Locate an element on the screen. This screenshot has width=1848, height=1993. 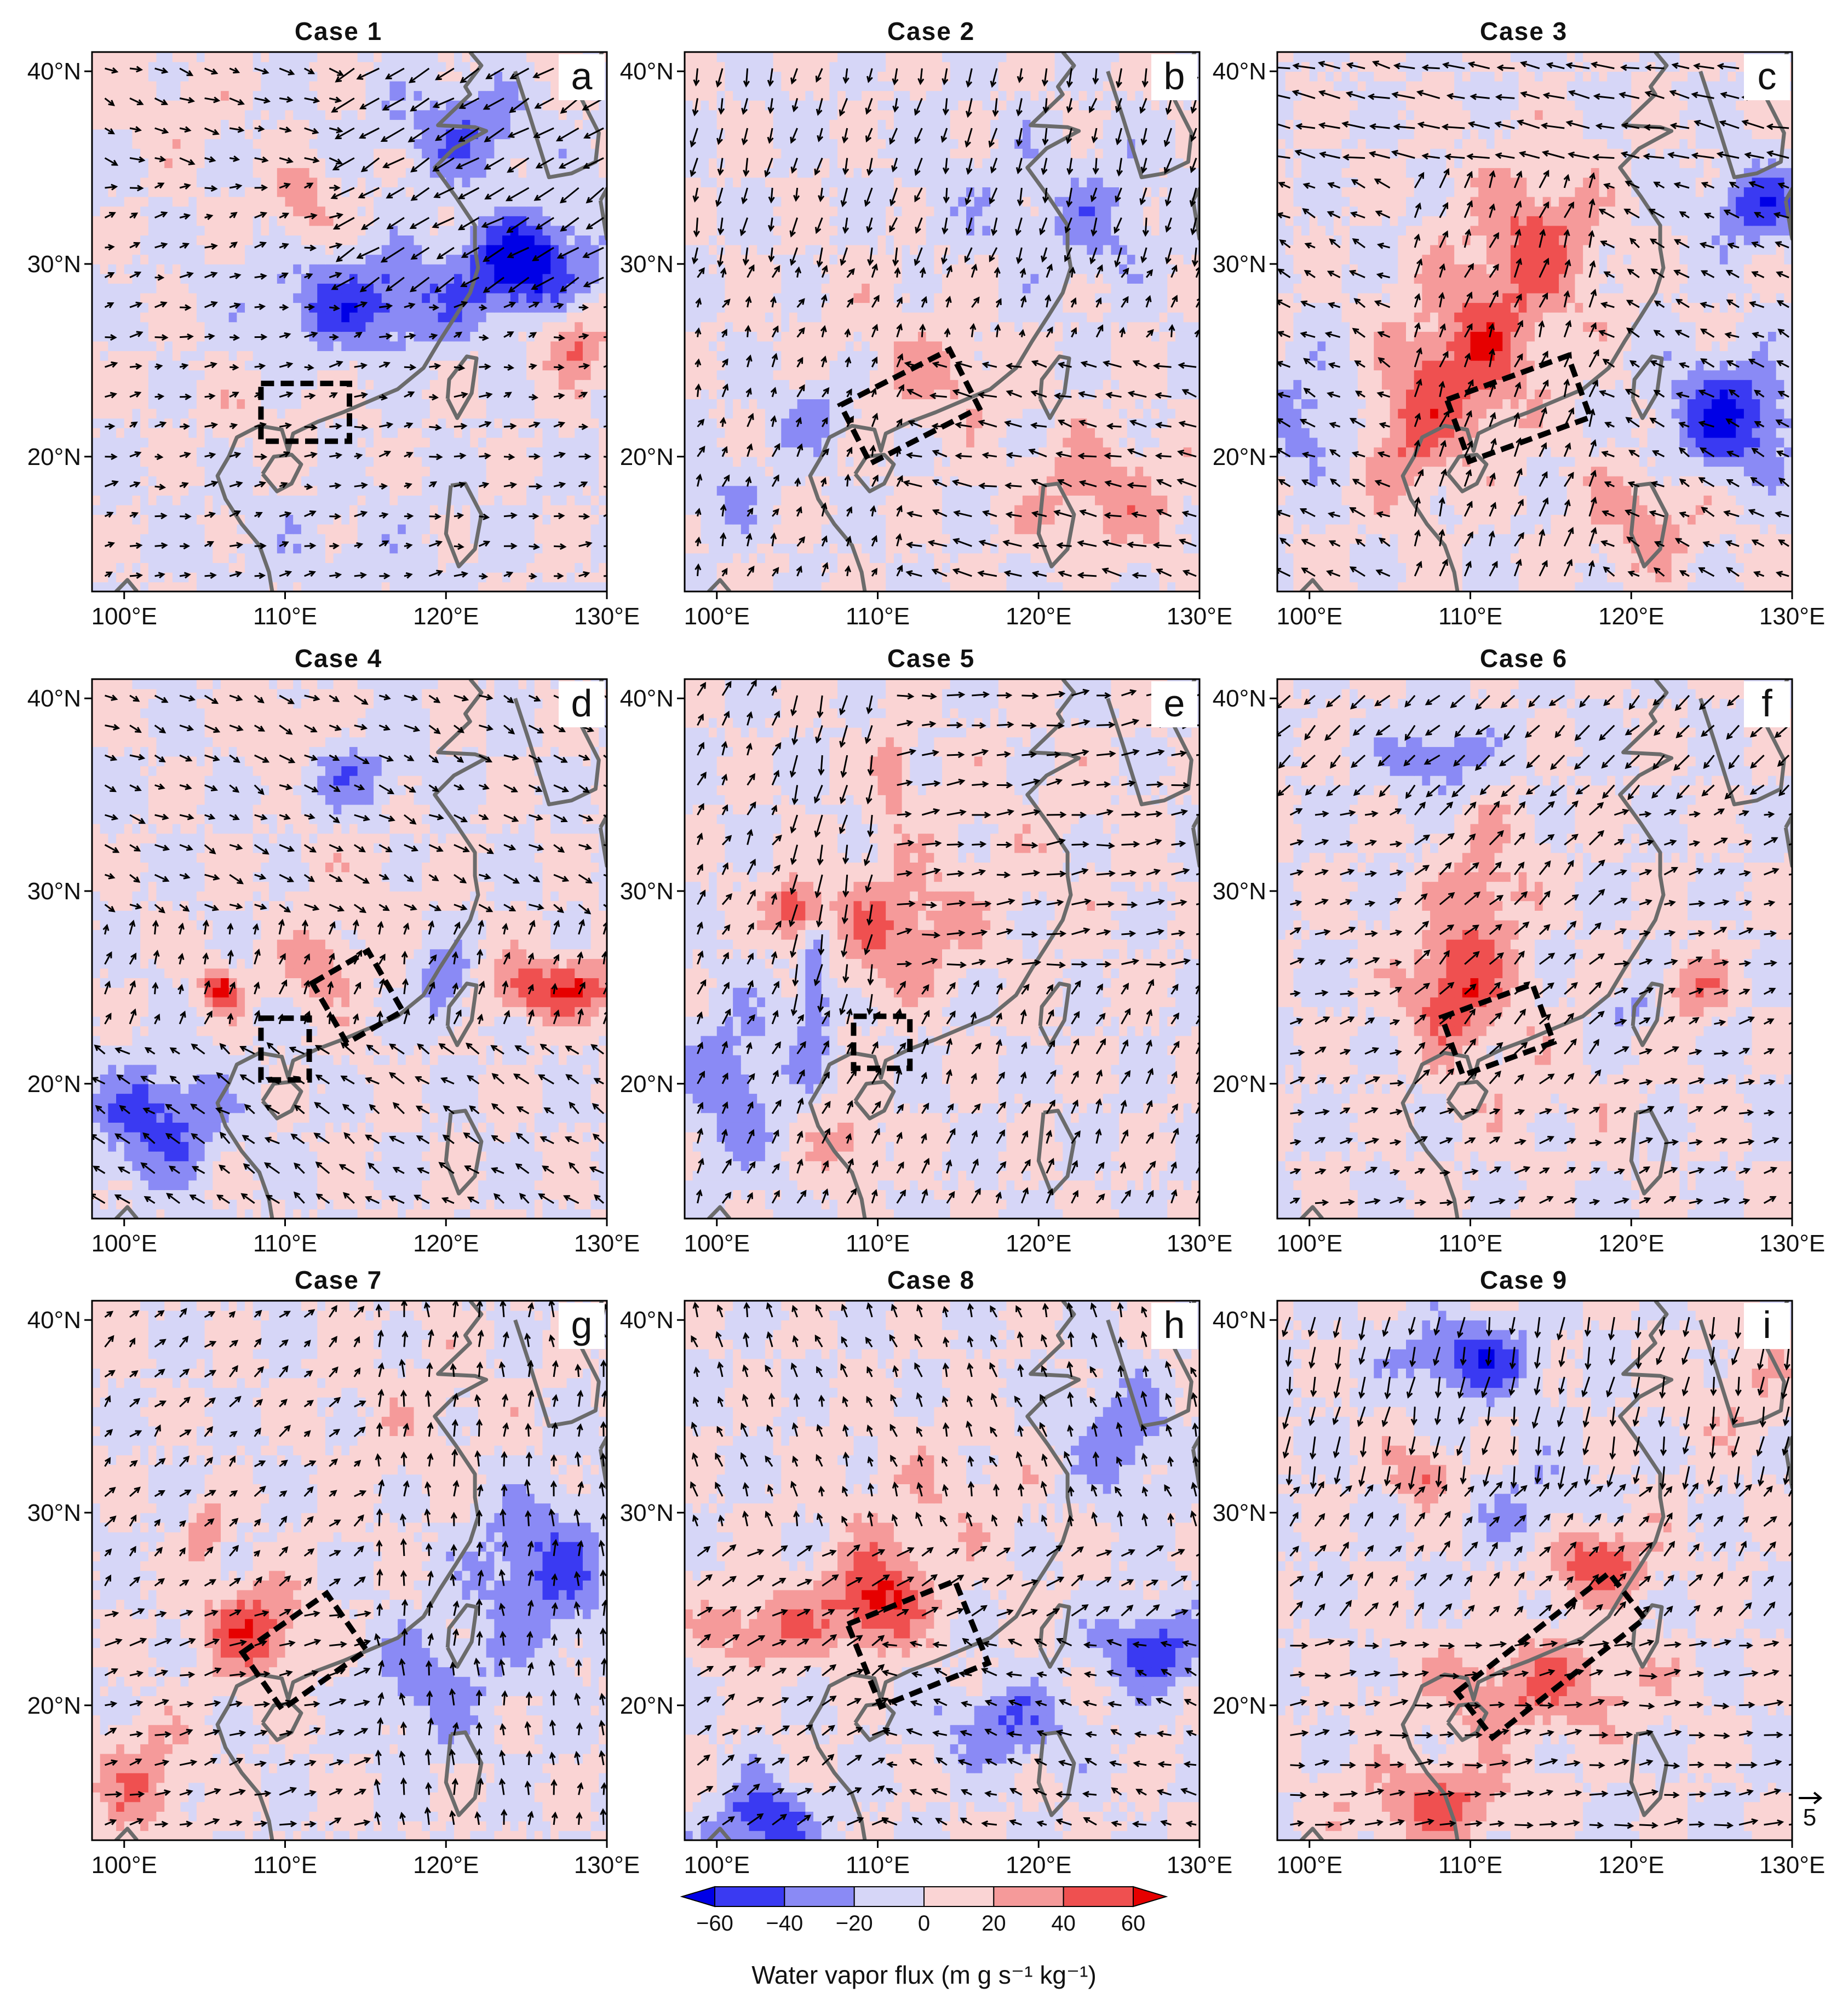
panel-letter-background is located at coordinates (582, 77).